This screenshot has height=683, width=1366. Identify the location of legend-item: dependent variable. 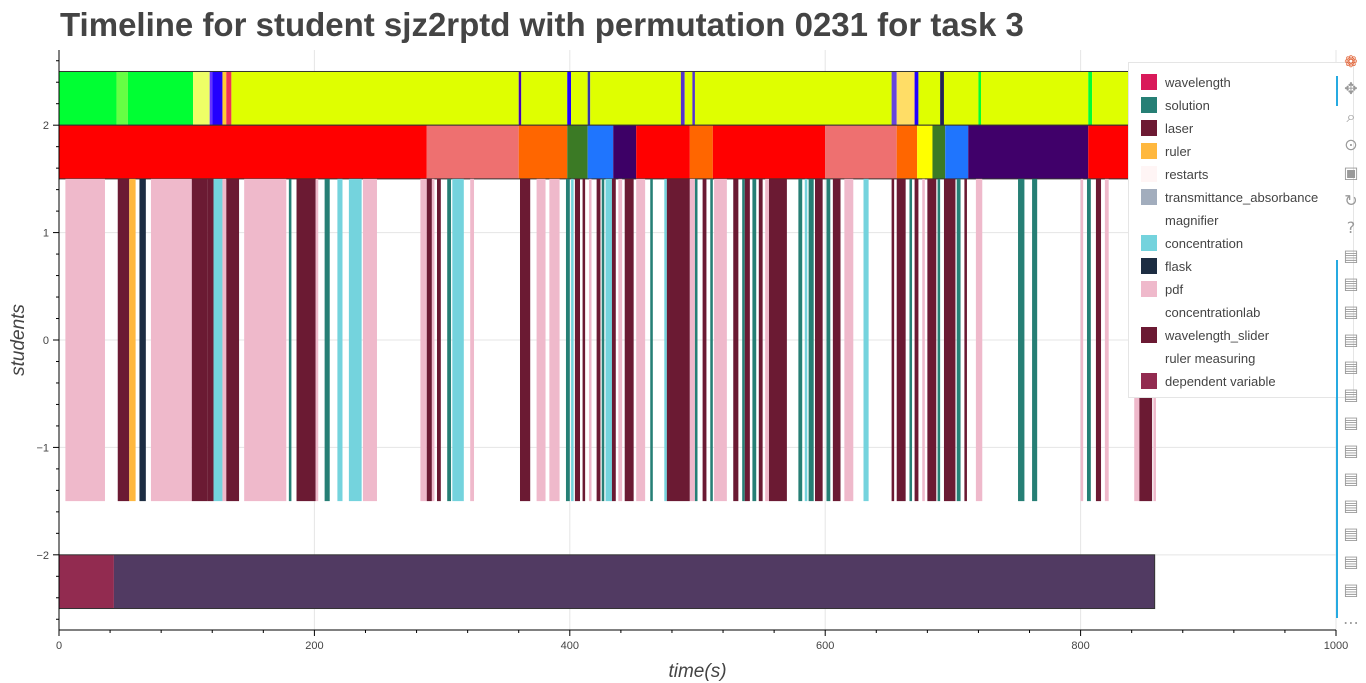
(1208, 381).